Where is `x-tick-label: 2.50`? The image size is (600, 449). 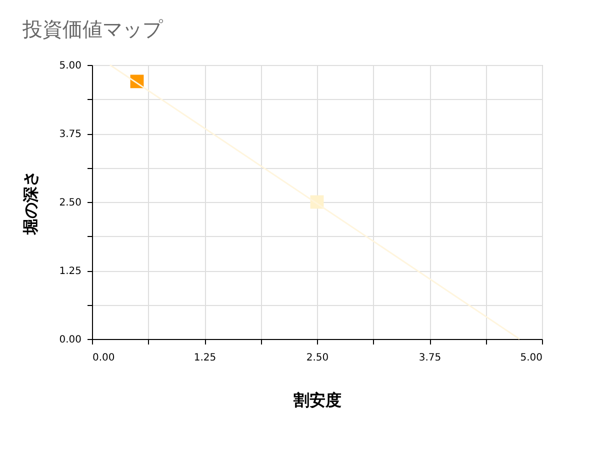 x-tick-label: 2.50 is located at coordinates (317, 358).